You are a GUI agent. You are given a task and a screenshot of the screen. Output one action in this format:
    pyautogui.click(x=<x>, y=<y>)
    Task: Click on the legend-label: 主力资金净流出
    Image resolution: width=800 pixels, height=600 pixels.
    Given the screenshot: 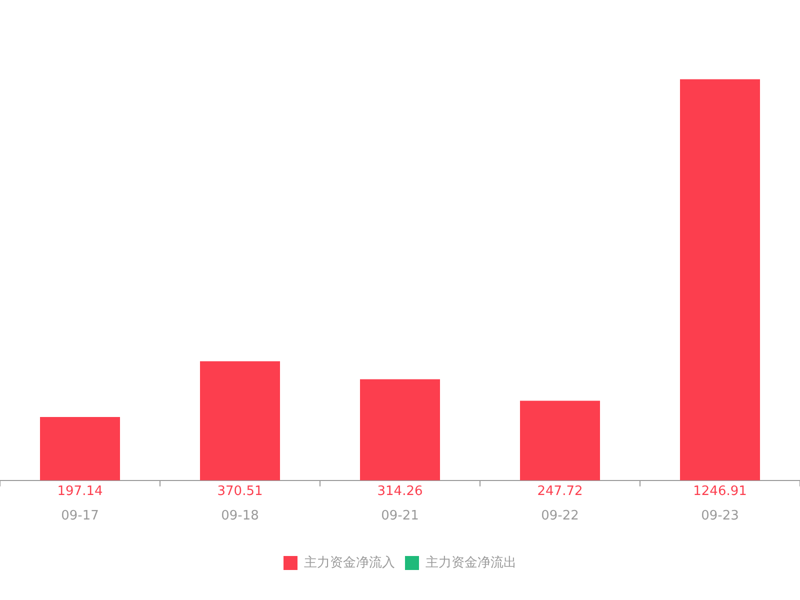 What is the action you would take?
    pyautogui.click(x=471, y=562)
    